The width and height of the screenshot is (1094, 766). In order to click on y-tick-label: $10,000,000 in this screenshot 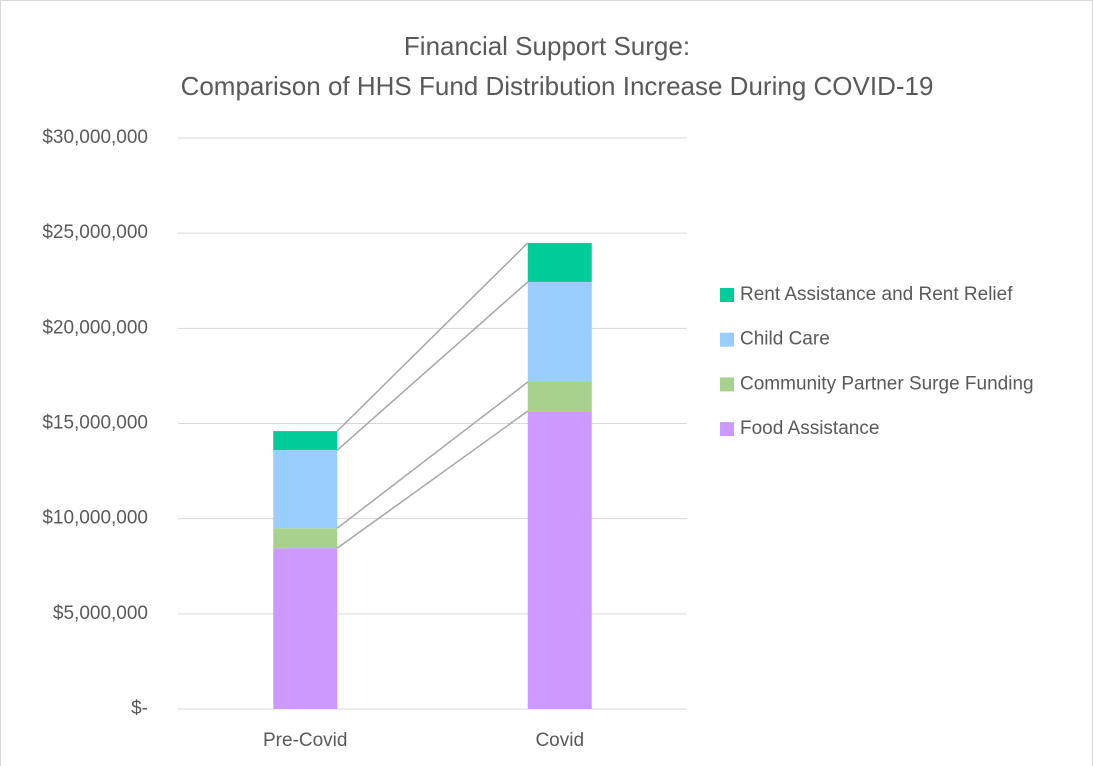, I will do `click(95, 518)`.